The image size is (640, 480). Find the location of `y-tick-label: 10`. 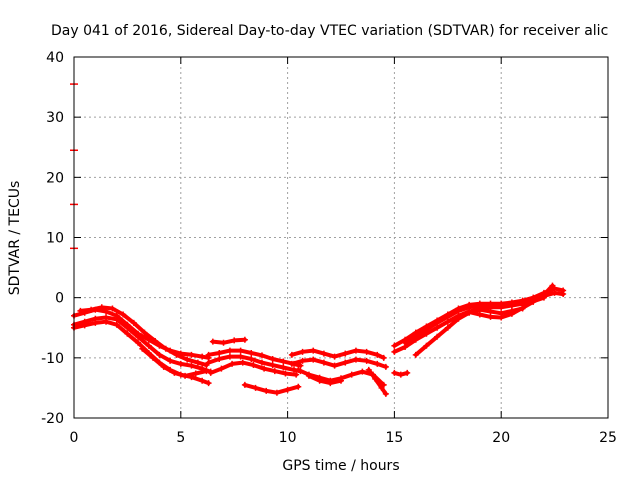

y-tick-label: 10 is located at coordinates (55, 239).